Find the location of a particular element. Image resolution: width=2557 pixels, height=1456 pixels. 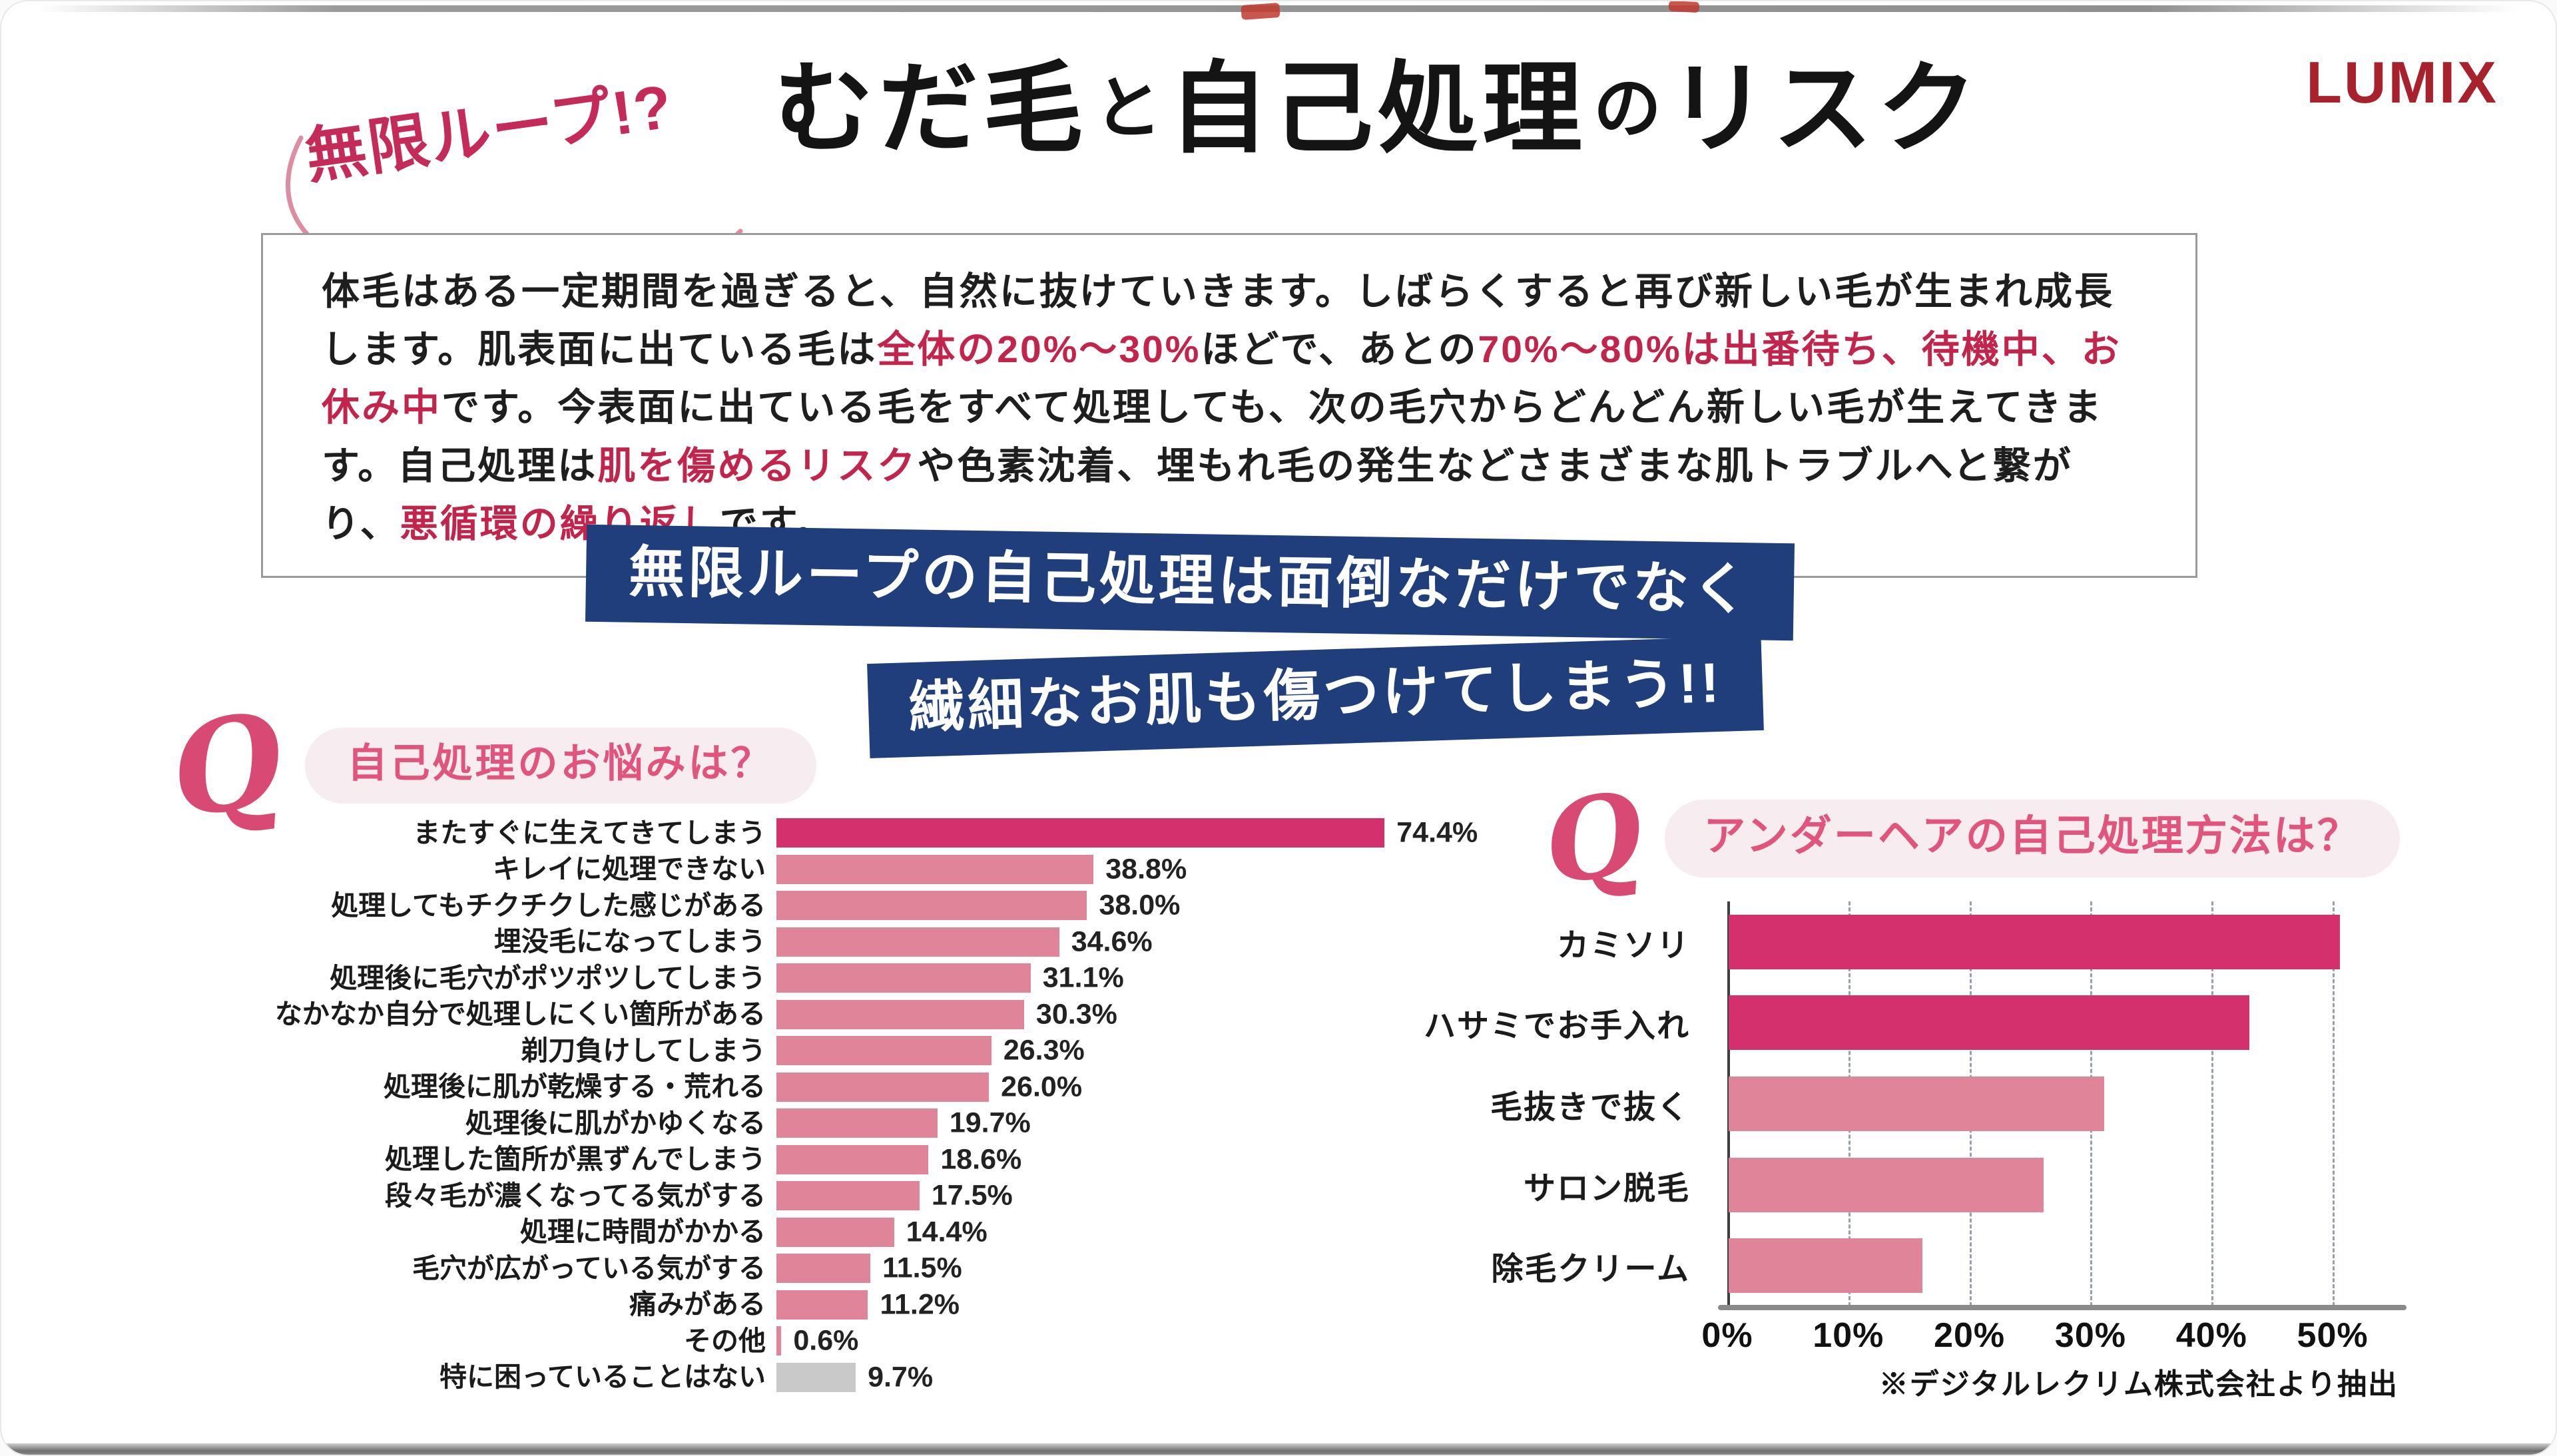

complaint-label: その他 is located at coordinates (725, 1340).